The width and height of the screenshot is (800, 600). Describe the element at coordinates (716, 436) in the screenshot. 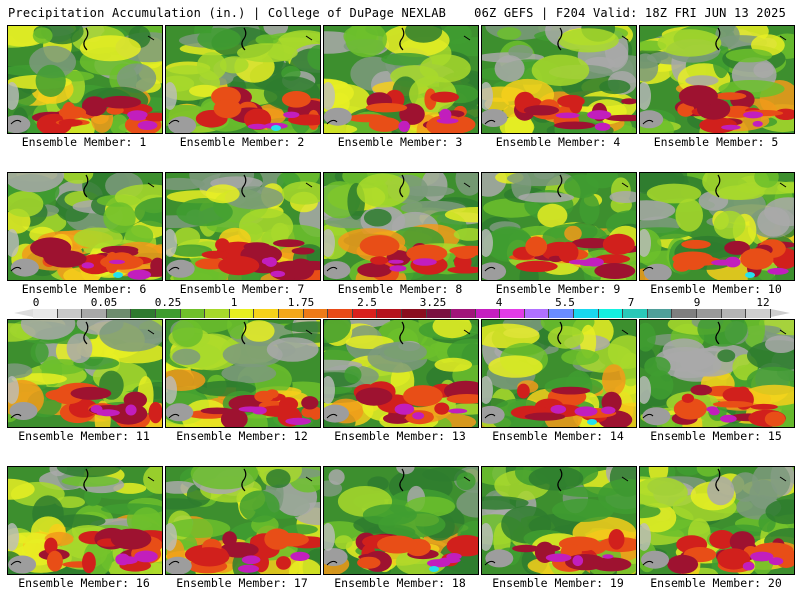

I see `ensemble-member-caption: Ensemble Member: 15` at that location.